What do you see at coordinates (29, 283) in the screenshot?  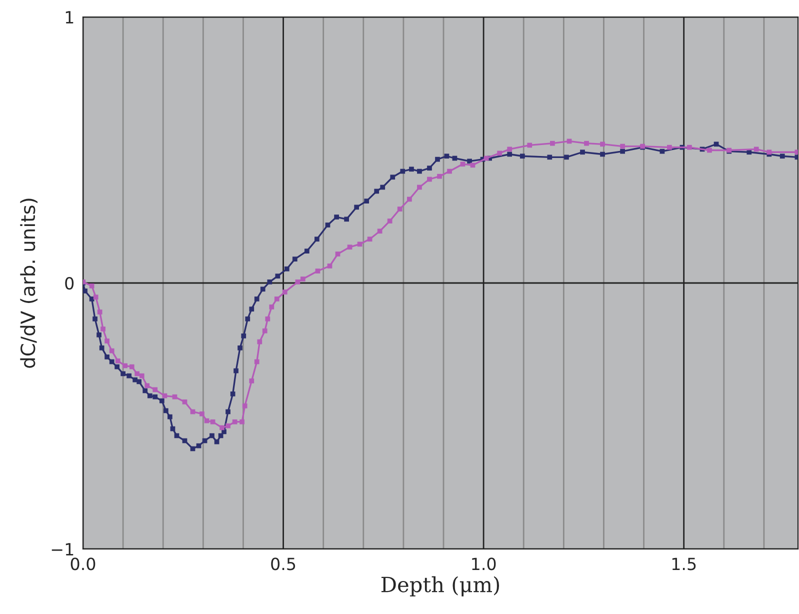 I see `y-axis-title: dC/dV (arb. units)` at bounding box center [29, 283].